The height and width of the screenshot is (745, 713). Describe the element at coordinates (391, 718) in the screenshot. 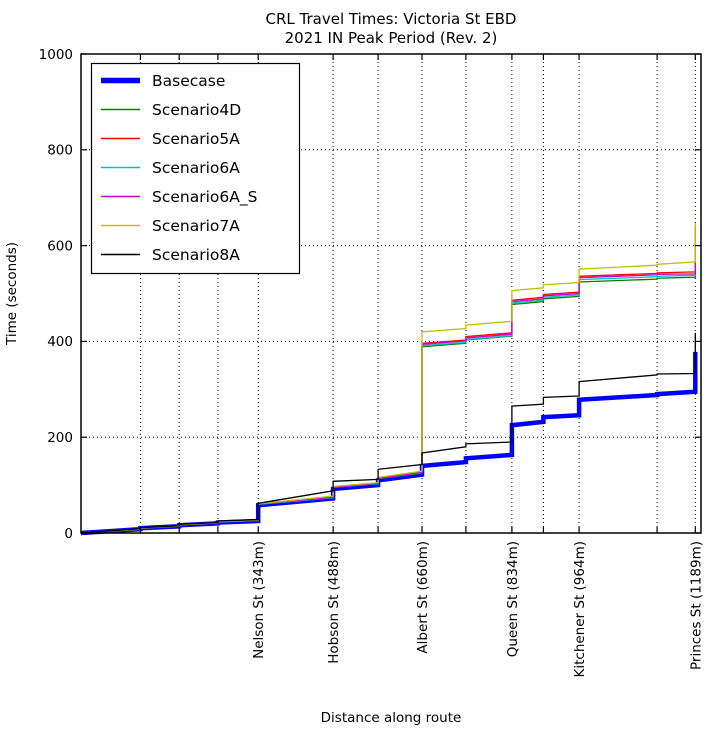

I see `x-axis-label: Distance along route` at that location.